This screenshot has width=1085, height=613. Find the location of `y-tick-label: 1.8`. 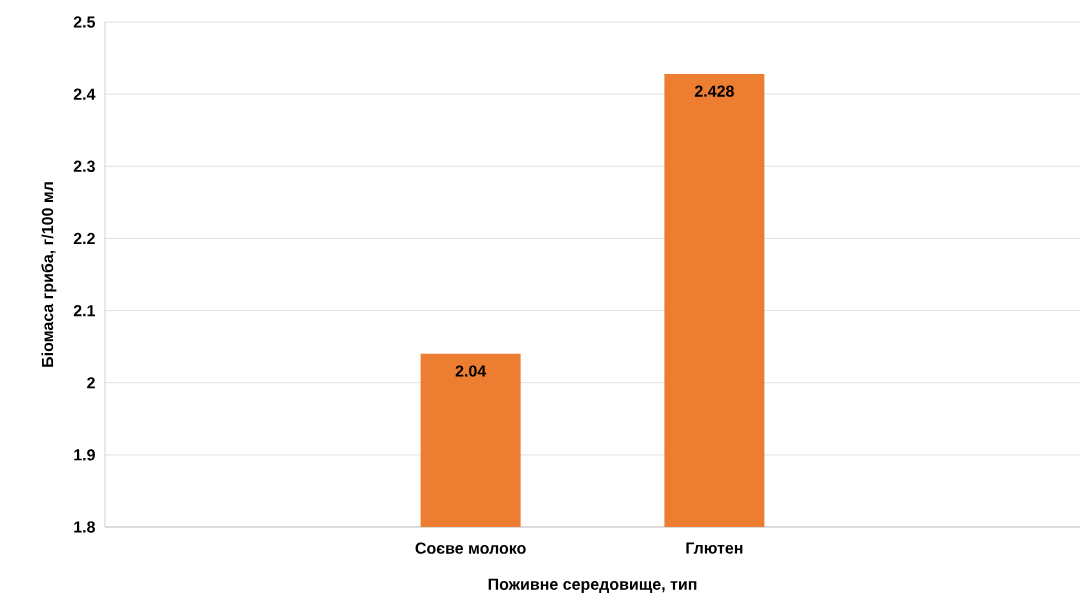

y-tick-label: 1.8 is located at coordinates (84, 527).